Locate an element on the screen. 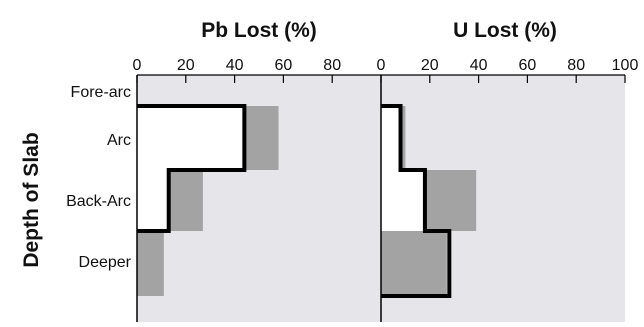 Image resolution: width=644 pixels, height=327 pixels. u-tick-label-20: 20 is located at coordinates (430, 65).